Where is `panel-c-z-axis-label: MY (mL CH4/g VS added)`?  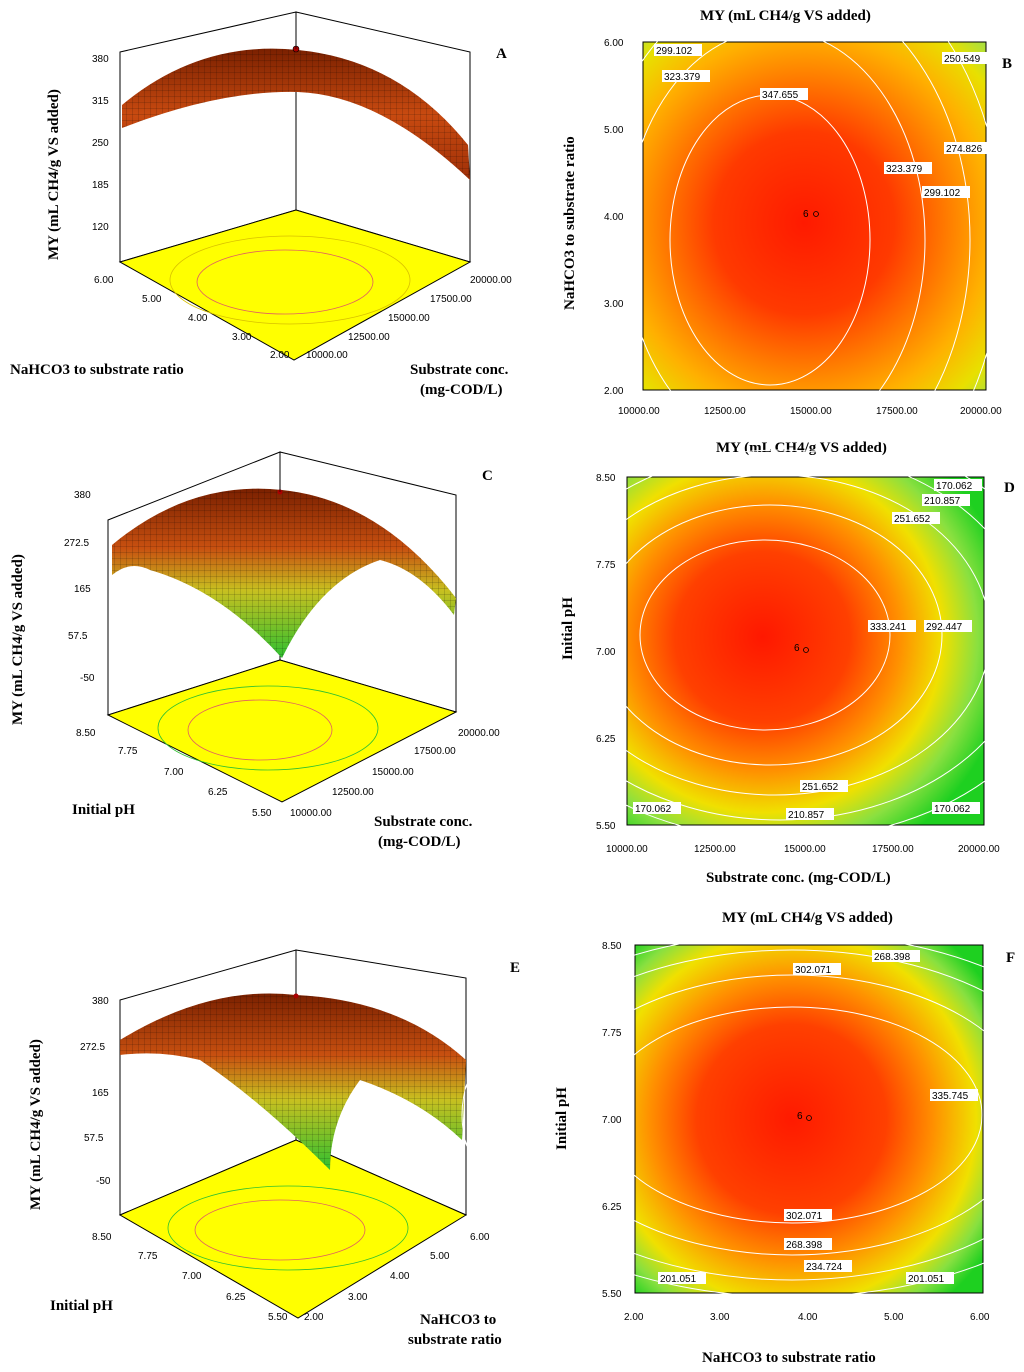 panel-c-z-axis-label: MY (mL CH4/g VS added) is located at coordinates (18, 639).